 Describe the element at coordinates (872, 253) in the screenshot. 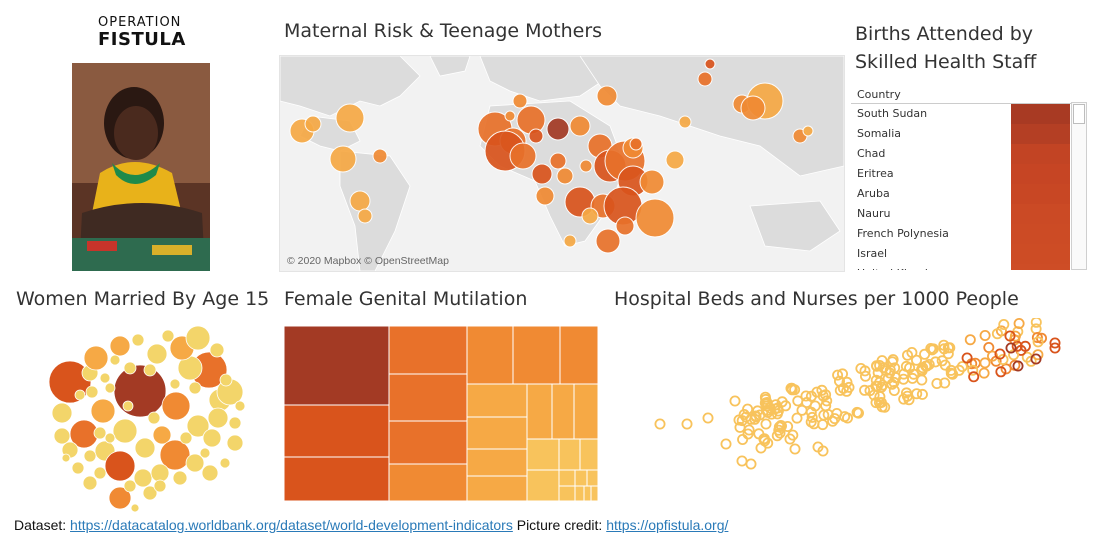

I see `births-row: Israel` at that location.